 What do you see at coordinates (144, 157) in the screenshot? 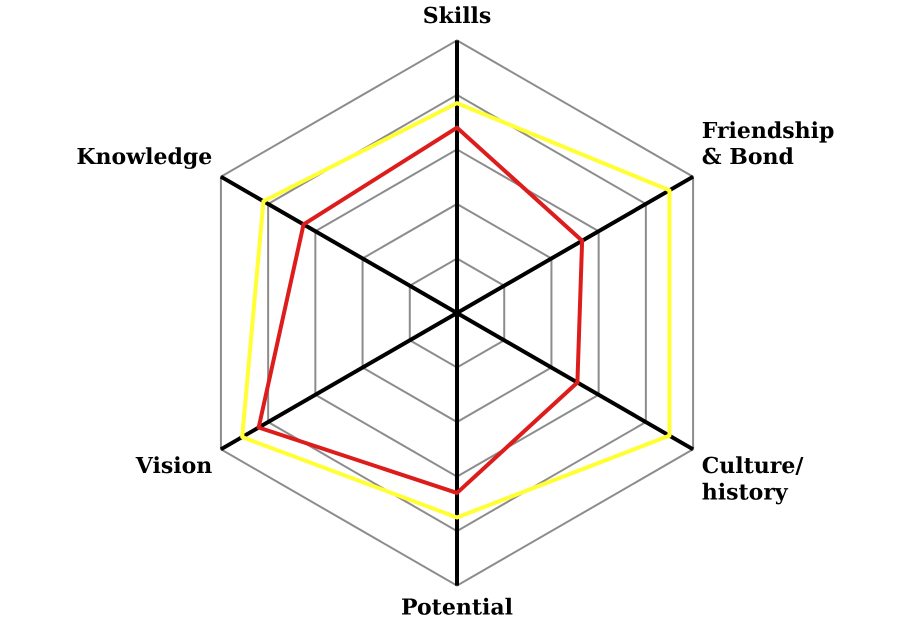
I see `spoke-label: Knowledge` at bounding box center [144, 157].